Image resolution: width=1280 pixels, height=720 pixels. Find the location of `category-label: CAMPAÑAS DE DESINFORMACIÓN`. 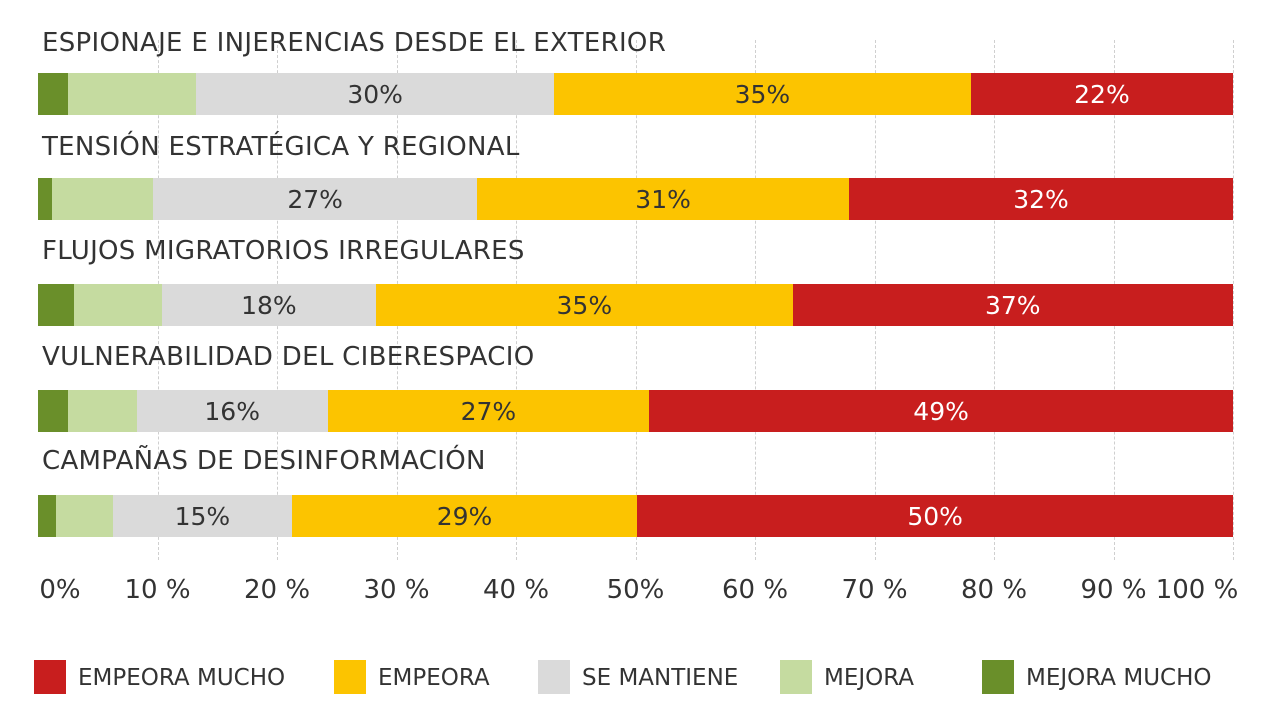

category-label: CAMPAÑAS DE DESINFORMACIÓN is located at coordinates (264, 461).